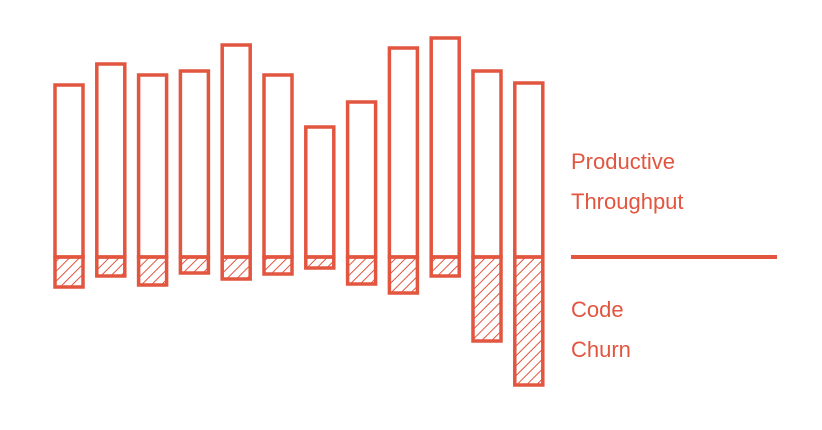 Image resolution: width=822 pixels, height=430 pixels. Describe the element at coordinates (601, 329) in the screenshot. I see `legend-entry: Code Churn` at that location.